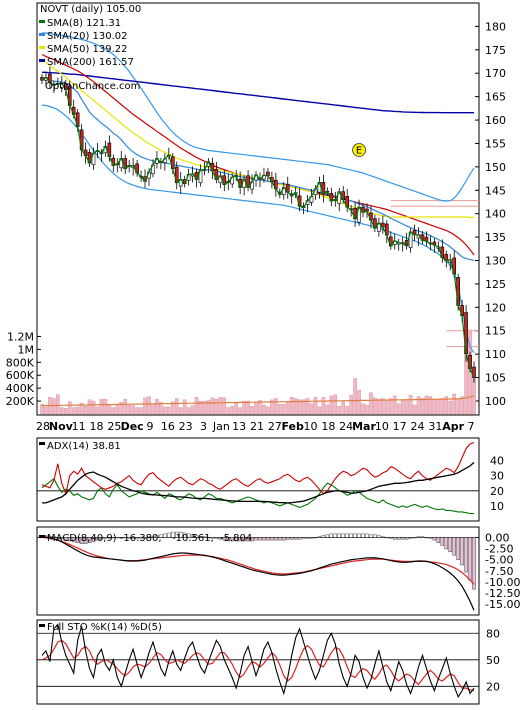 The image size is (526, 710). What do you see at coordinates (495, 214) in the screenshot?
I see `price-tick-label: 140` at bounding box center [495, 214].